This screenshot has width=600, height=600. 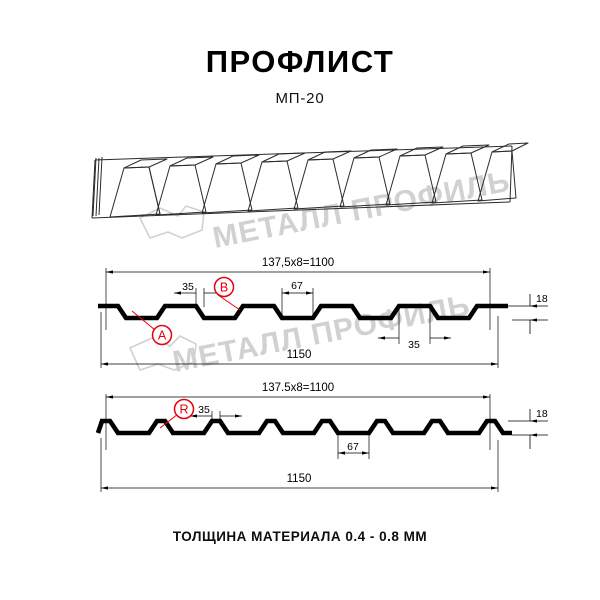 I want to click on callout-a: A, so click(x=152, y=328).